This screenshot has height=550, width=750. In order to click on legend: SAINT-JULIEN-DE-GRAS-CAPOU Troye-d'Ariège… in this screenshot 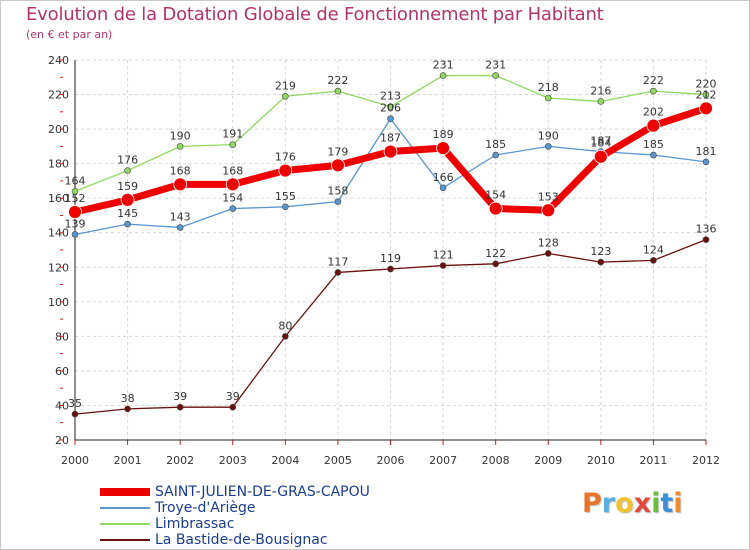, I will do `click(260, 516)`.